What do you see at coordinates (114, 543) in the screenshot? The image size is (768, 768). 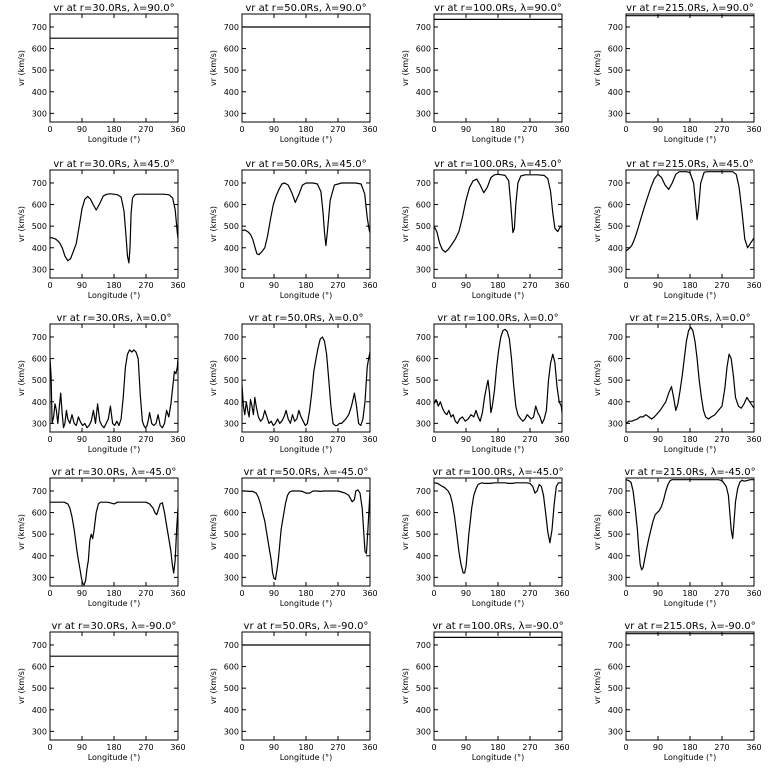 I see `series-line` at bounding box center [114, 543].